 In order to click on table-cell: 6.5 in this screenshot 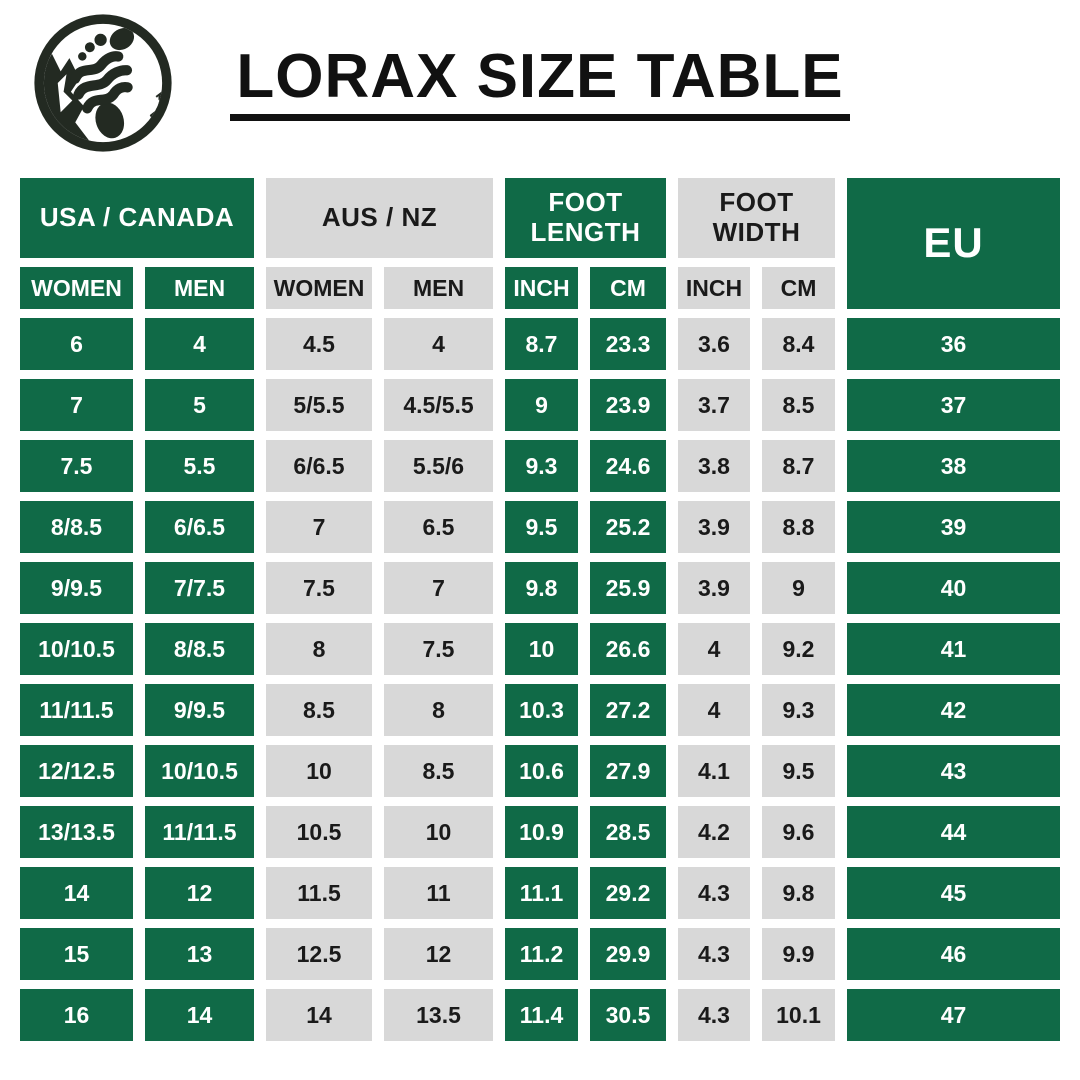, I will do `click(438, 527)`.